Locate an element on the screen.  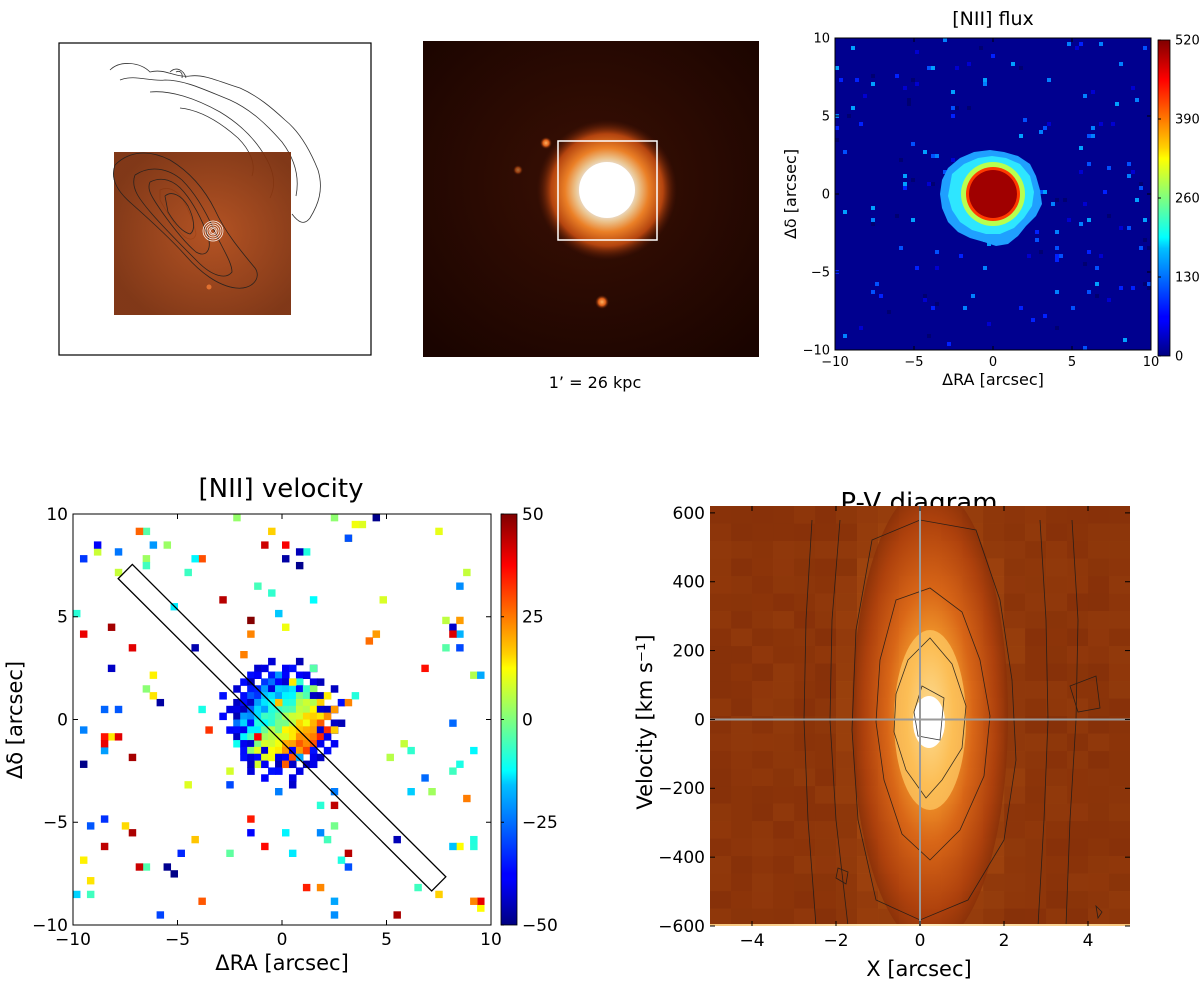
colorbar-tick-label: −25 is located at coordinates (540, 823).